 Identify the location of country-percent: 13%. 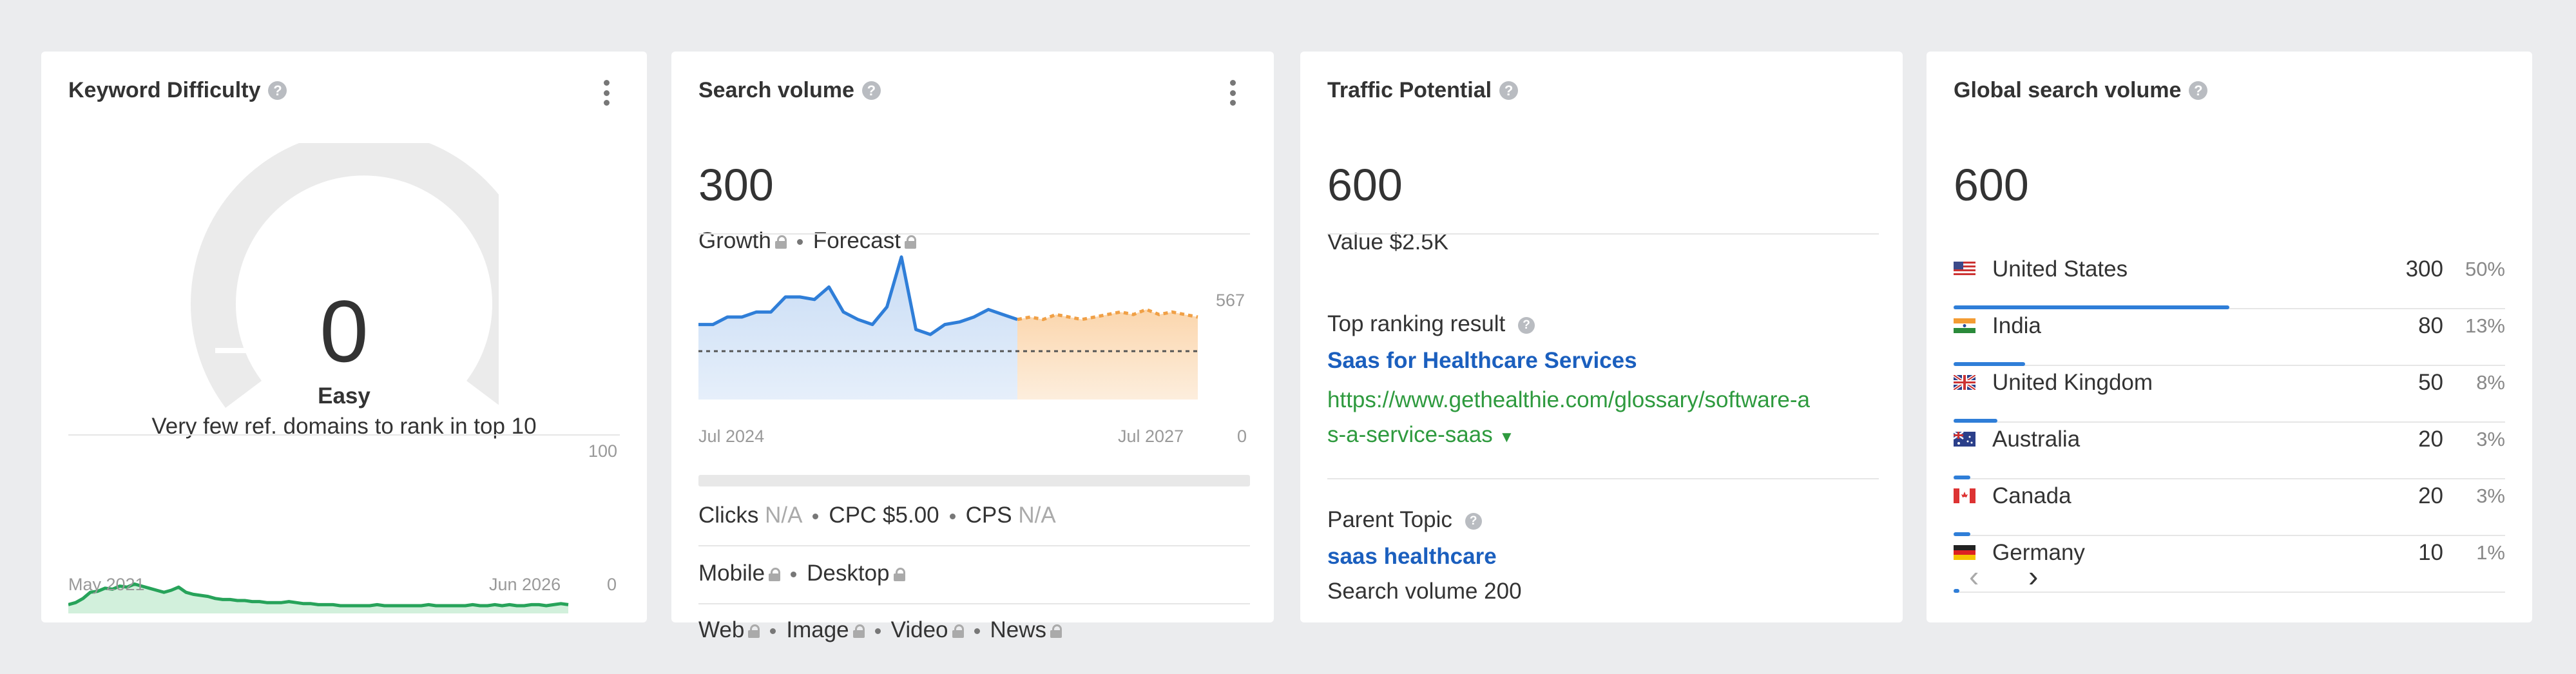
(2485, 325).